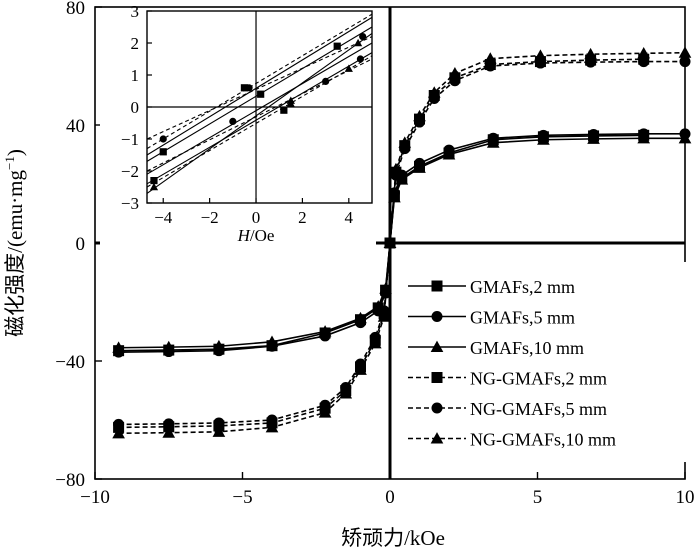 The image size is (700, 559). I want to click on inset-x-axis-title: H/Oe, so click(256, 235).